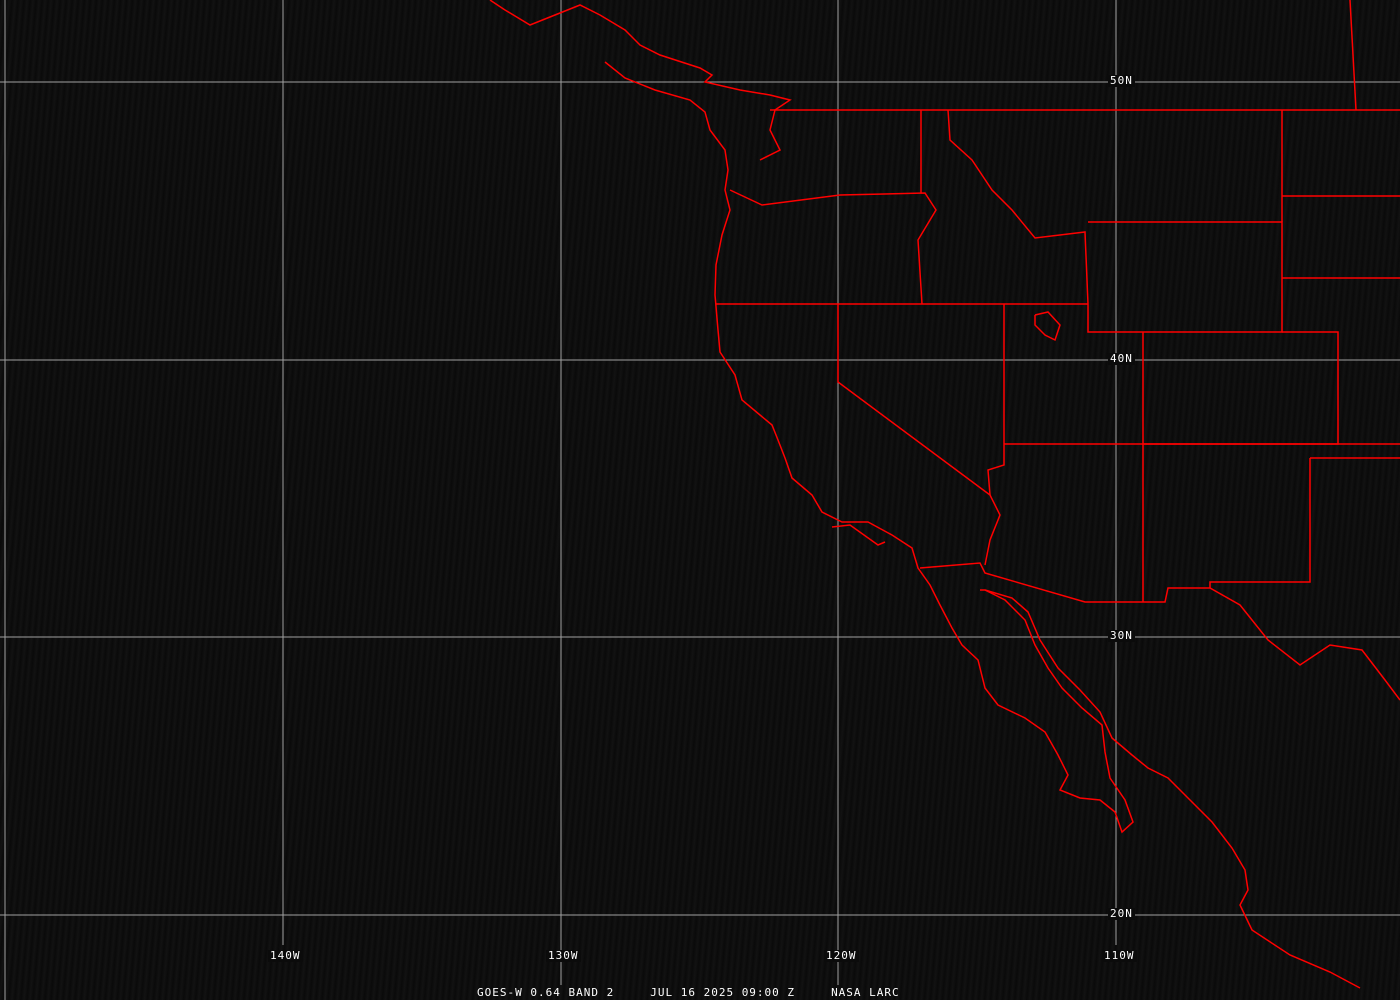 The image size is (1400, 1000). I want to click on lon-label-130w: 130W, so click(563, 955).